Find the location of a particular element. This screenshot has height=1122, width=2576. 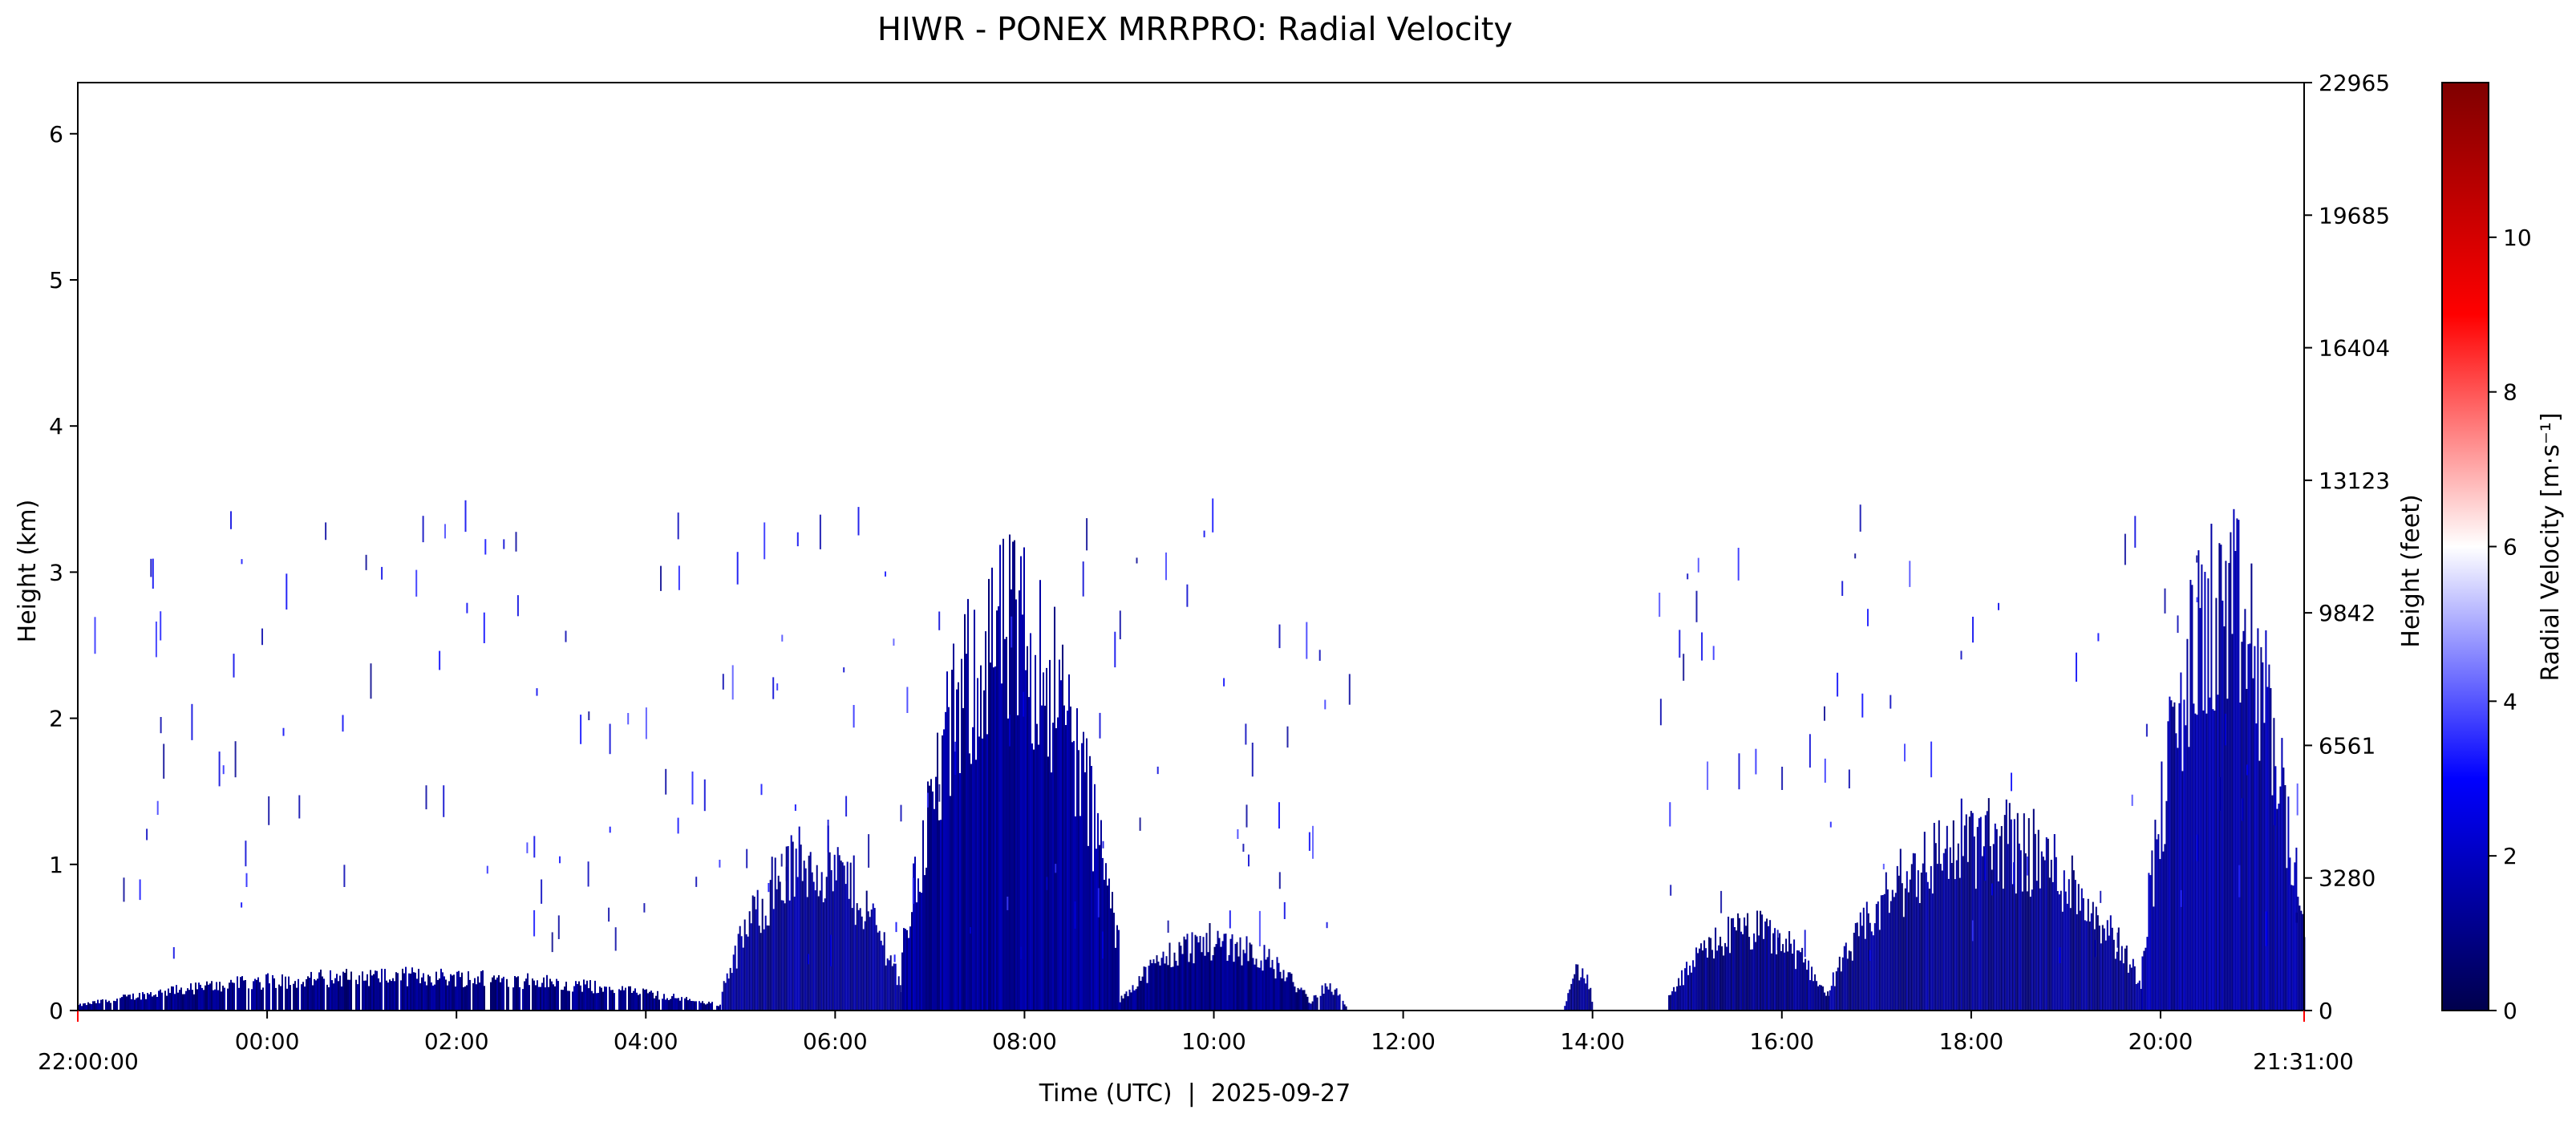

x-tick-label: 00:00 is located at coordinates (267, 1041).